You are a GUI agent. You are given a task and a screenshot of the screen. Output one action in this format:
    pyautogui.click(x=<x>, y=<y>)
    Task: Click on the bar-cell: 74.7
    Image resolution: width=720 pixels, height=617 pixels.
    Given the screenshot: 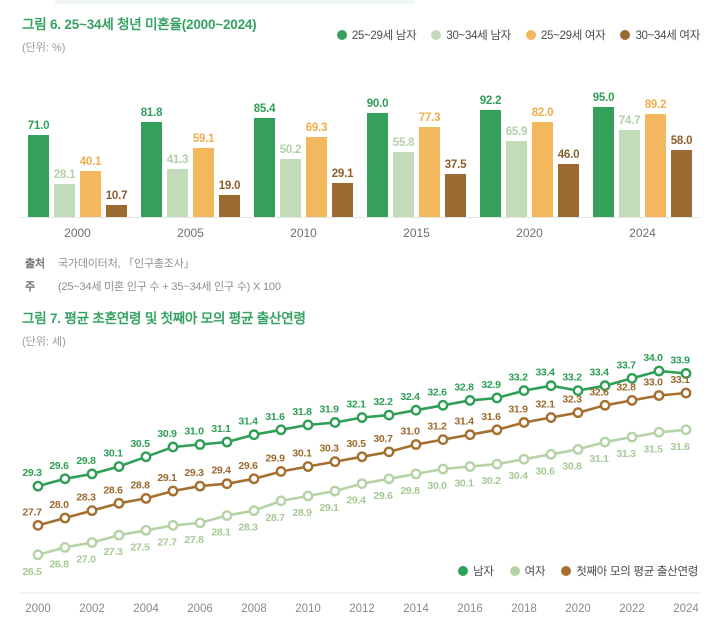 What is the action you would take?
    pyautogui.click(x=629, y=166)
    